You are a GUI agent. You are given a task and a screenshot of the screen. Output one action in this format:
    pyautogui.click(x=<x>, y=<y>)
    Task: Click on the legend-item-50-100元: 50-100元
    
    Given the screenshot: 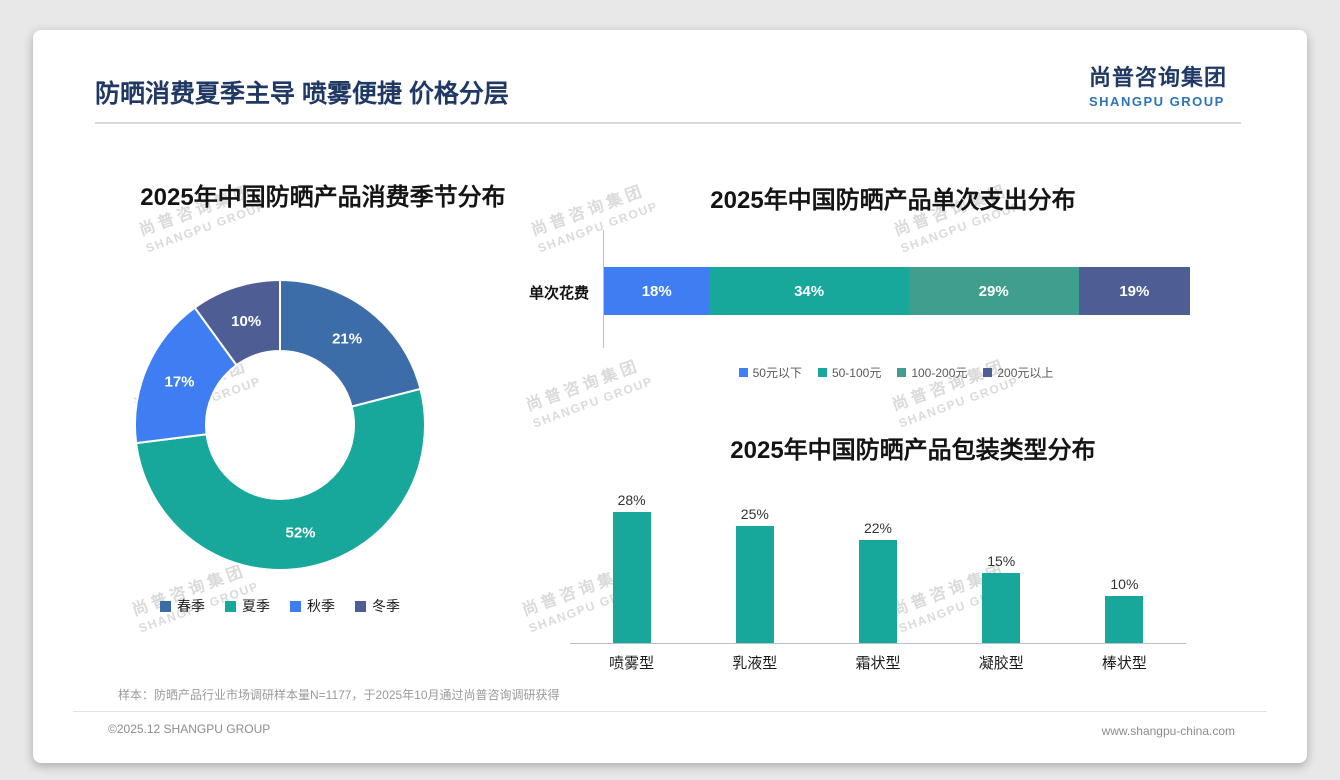 What is the action you would take?
    pyautogui.click(x=849, y=372)
    